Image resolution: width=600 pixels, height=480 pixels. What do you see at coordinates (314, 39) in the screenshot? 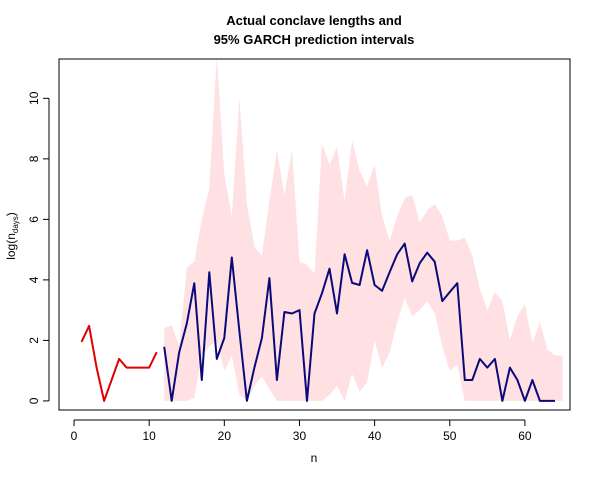
I see `chart-title-line2: 95% GARCH prediction intervals` at bounding box center [314, 39].